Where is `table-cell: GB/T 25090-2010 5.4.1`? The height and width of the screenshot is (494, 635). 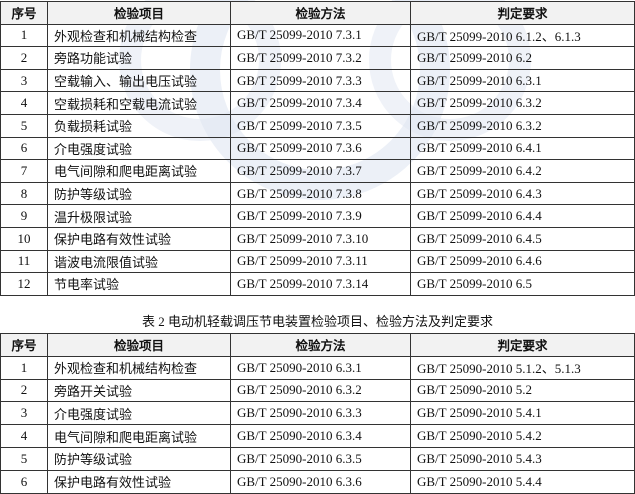 table-cell: GB/T 25090-2010 5.4.1 is located at coordinates (522, 413).